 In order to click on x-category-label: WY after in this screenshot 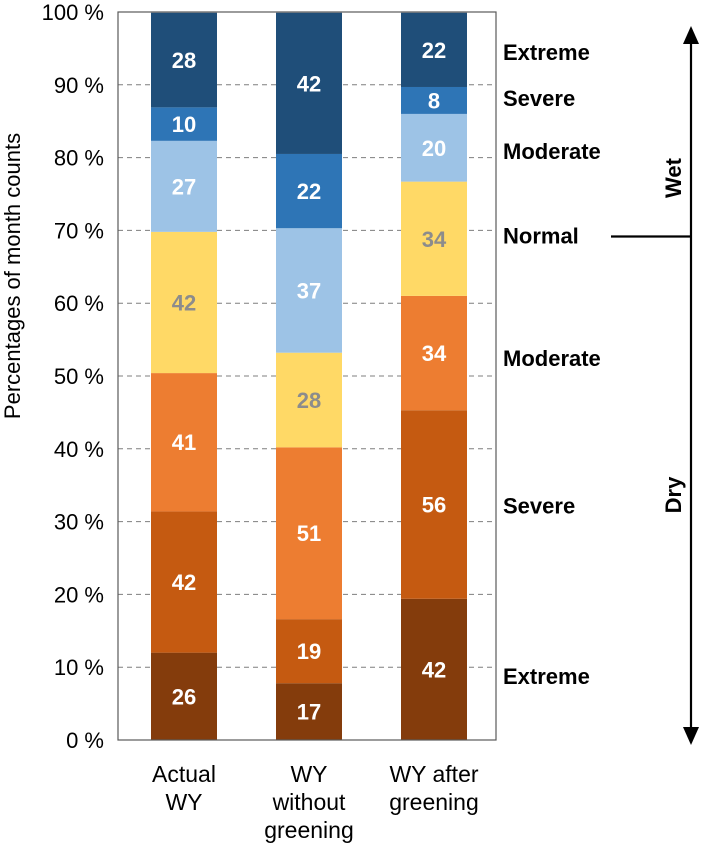, I will do `click(433, 774)`.